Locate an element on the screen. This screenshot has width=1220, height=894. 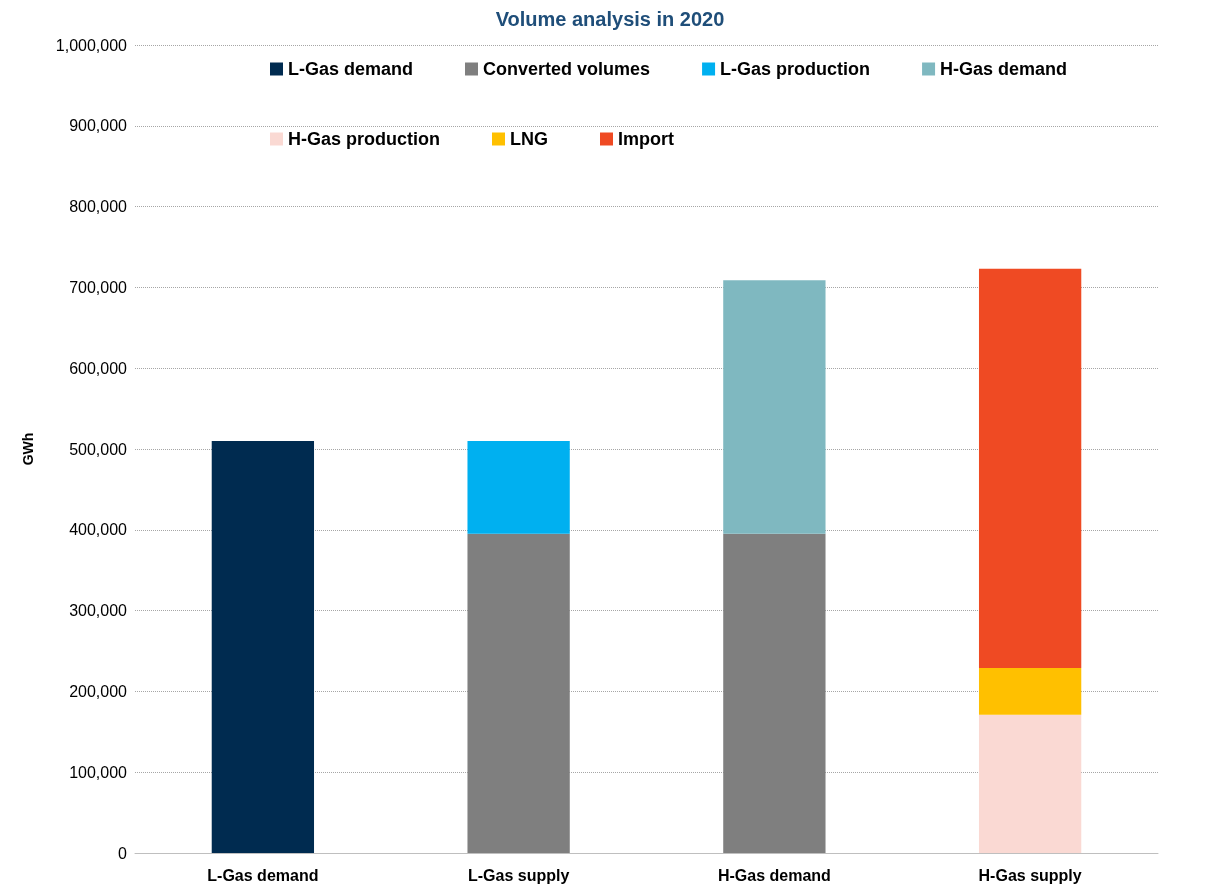
y-tick-label: 800,000 is located at coordinates (98, 207).